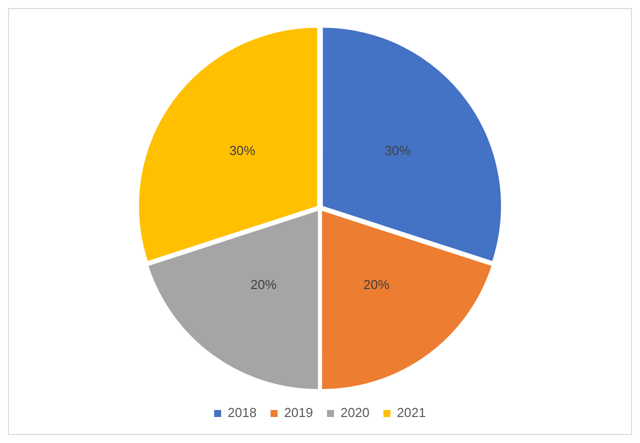  I want to click on legend-label: 2020, so click(355, 412).